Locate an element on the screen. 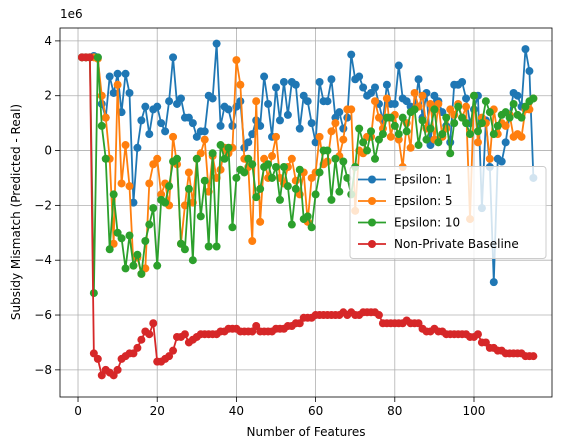  legend-label: Epsilon: 1 is located at coordinates (423, 180).